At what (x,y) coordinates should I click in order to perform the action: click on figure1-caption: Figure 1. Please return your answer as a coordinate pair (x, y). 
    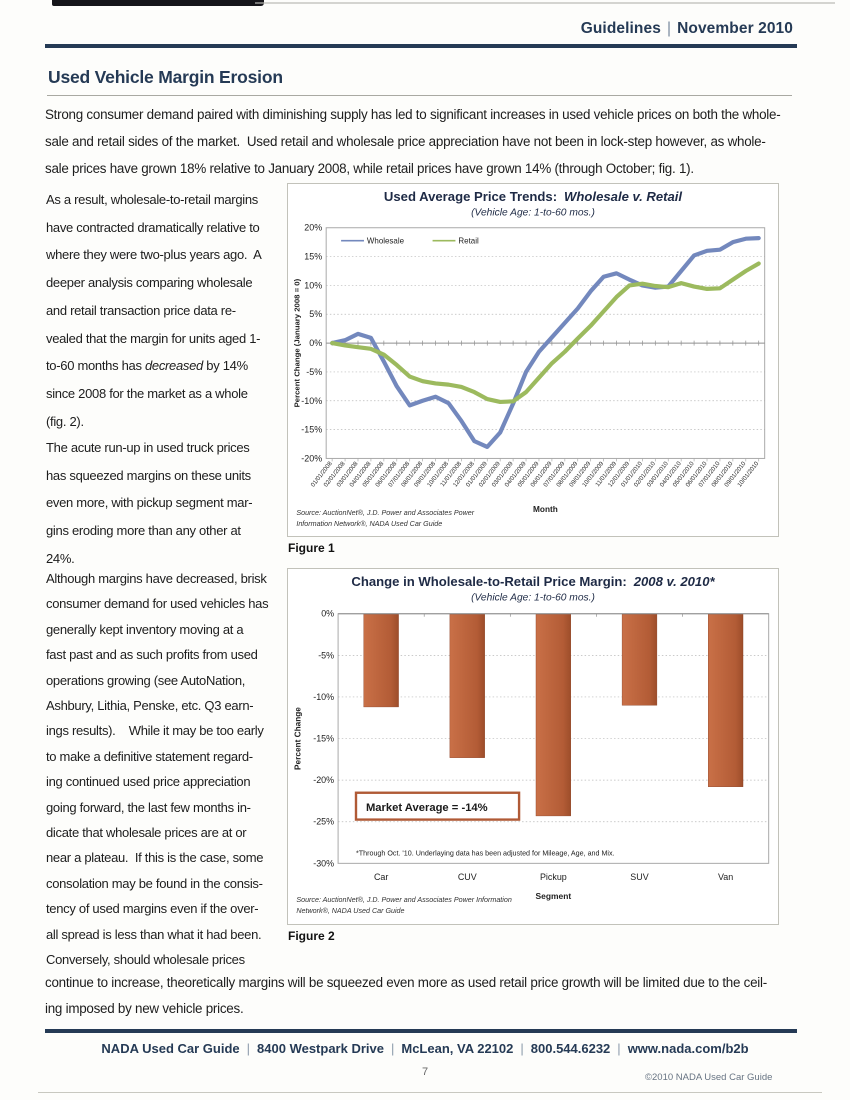
    Looking at the image, I should click on (311, 548).